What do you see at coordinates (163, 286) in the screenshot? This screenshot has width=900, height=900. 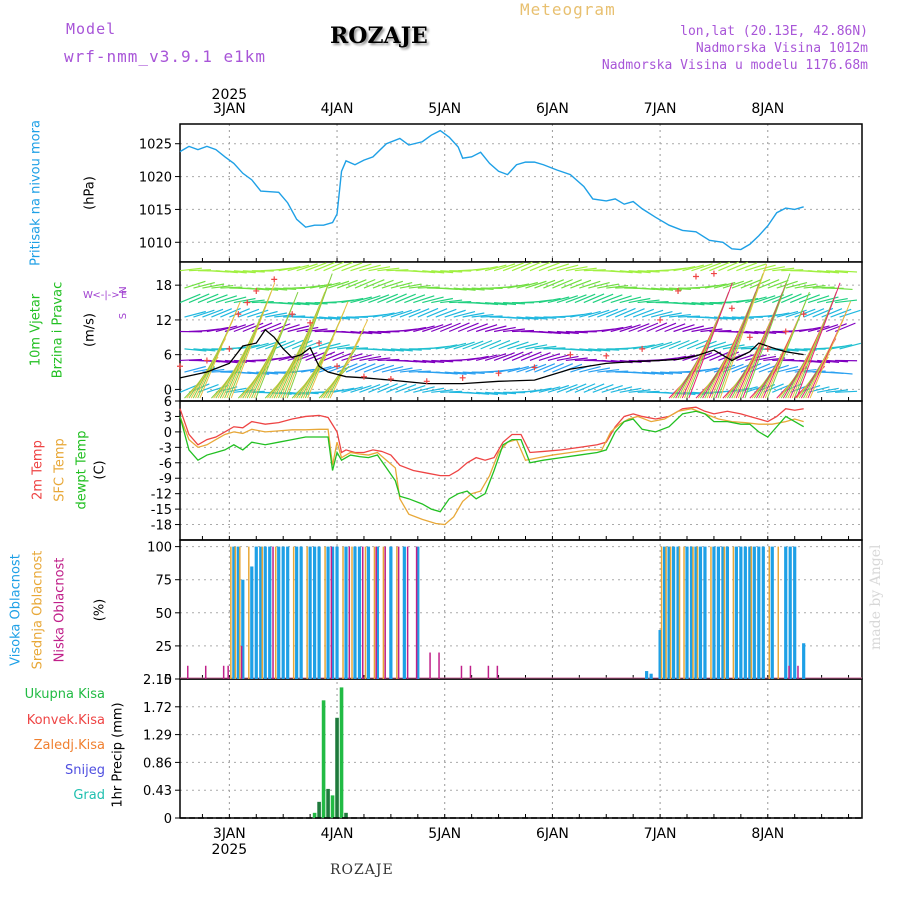 I see `y-tick-label: 18` at bounding box center [163, 286].